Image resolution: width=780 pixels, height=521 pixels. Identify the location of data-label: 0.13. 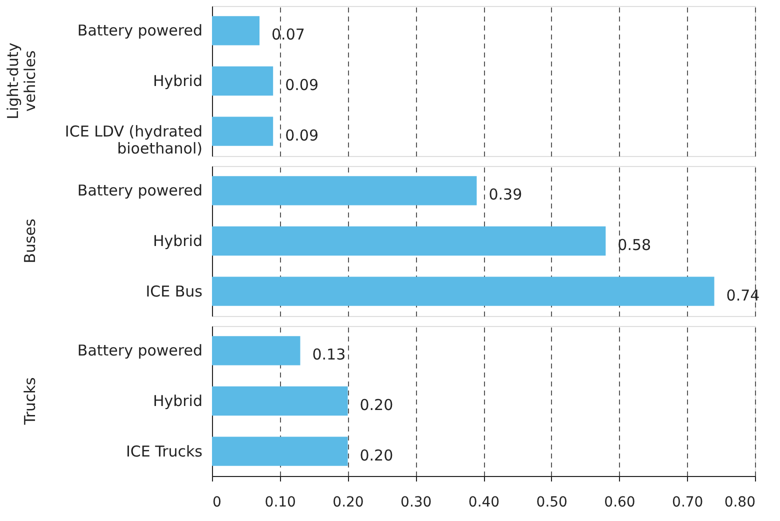
(329, 355).